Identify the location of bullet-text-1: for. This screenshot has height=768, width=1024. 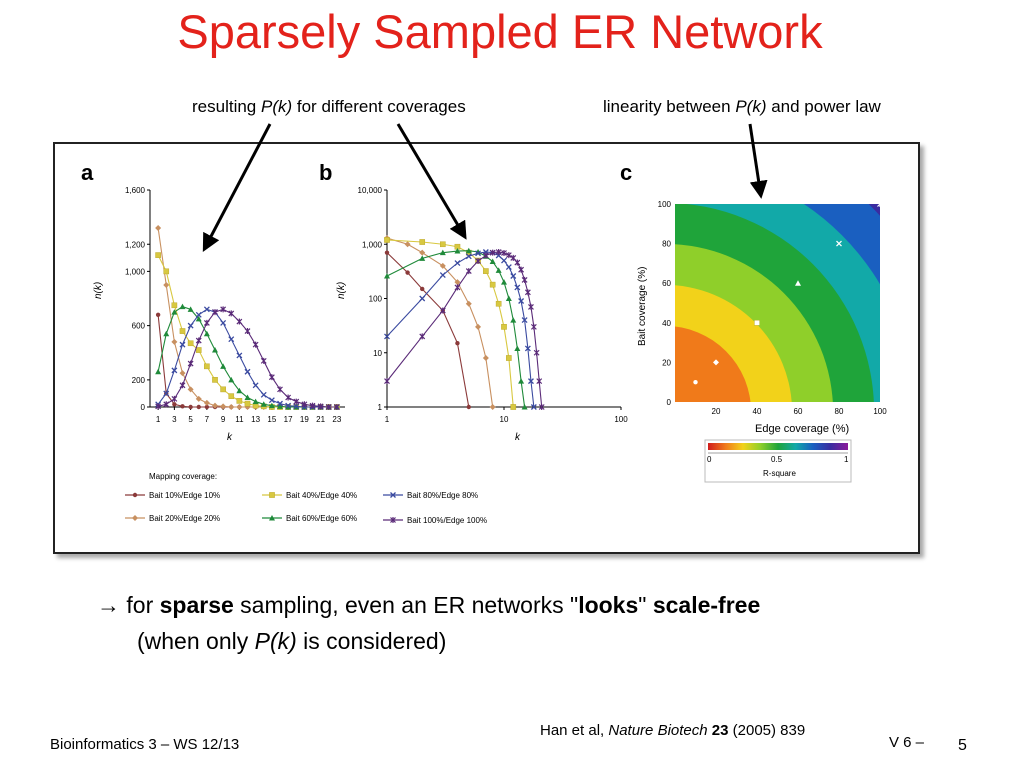
(140, 605).